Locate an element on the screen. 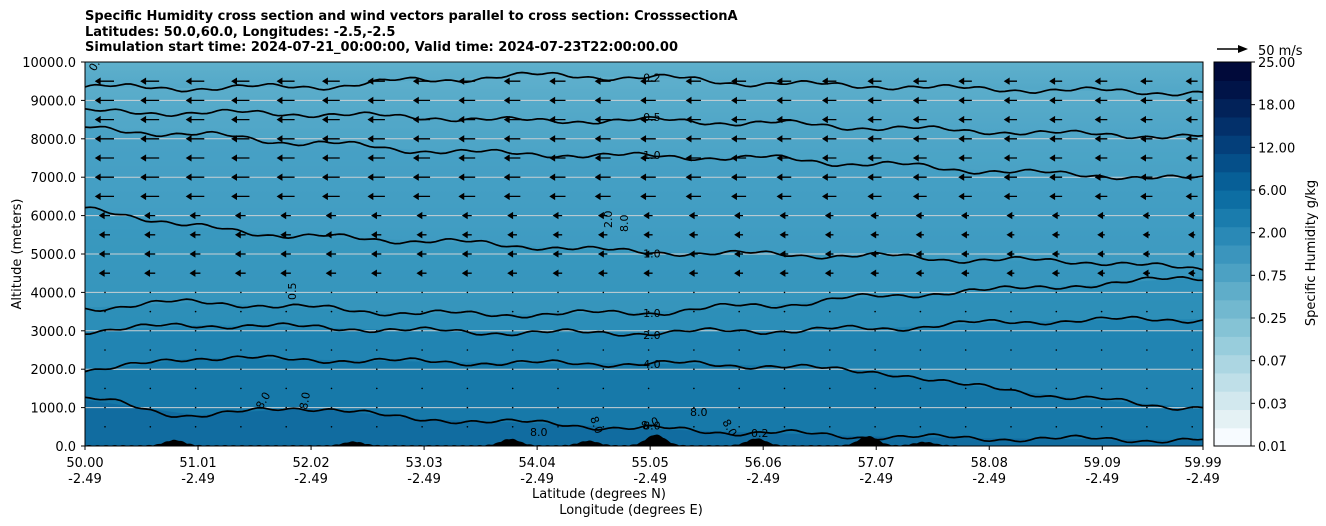  y-tick-label: 5000.0 is located at coordinates (54, 255).